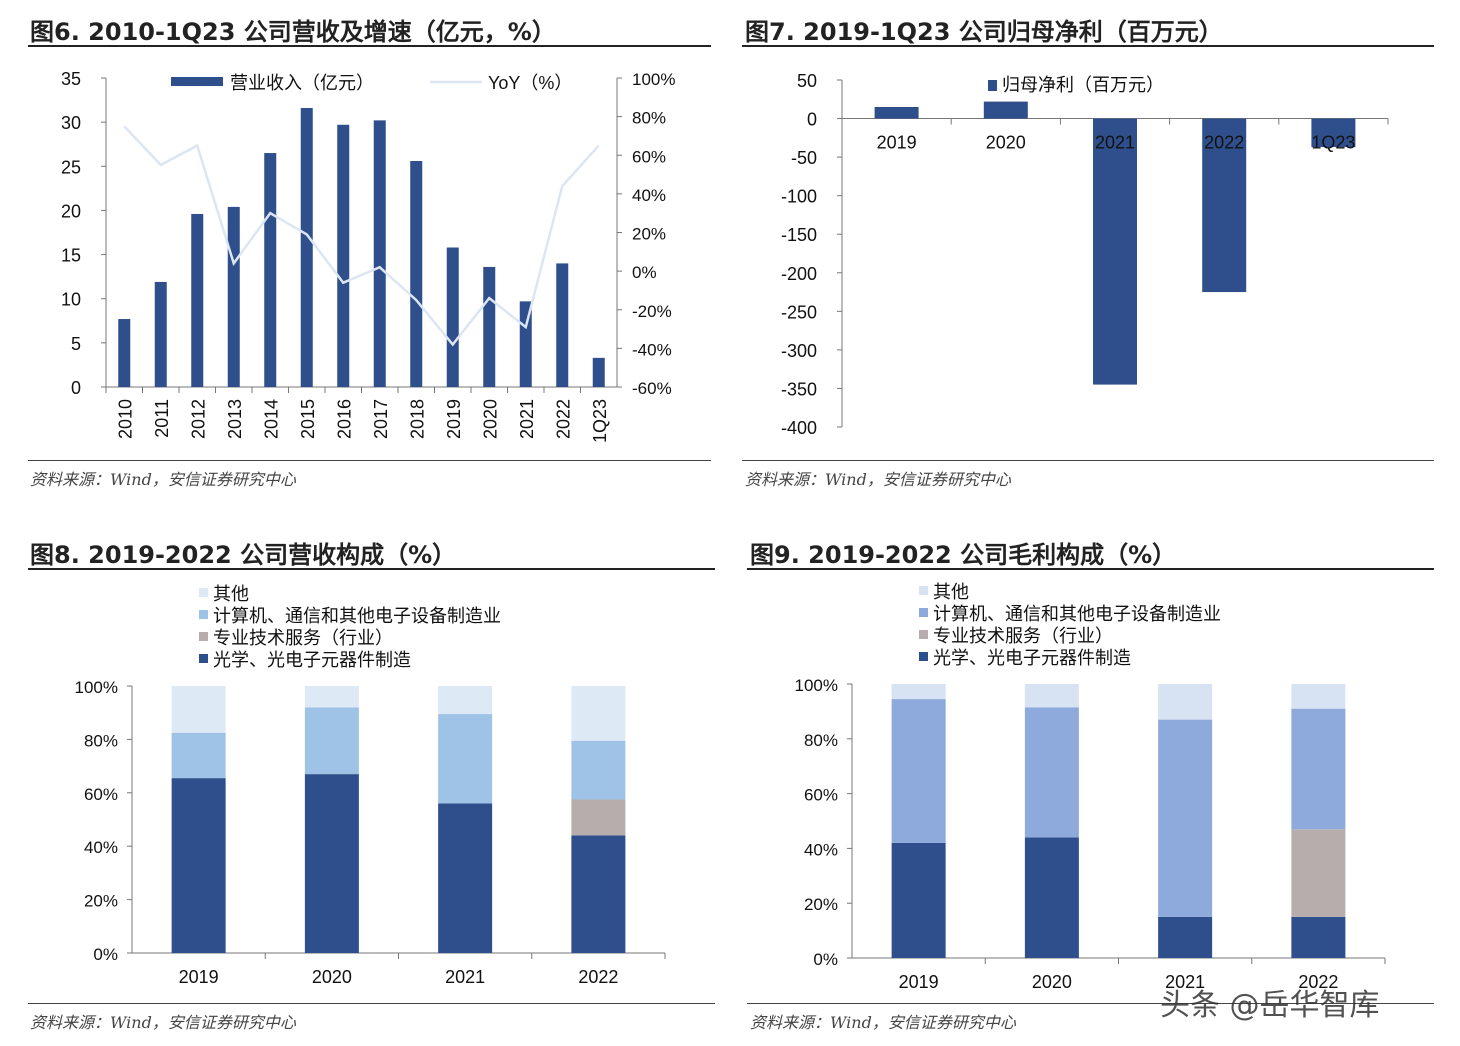 The width and height of the screenshot is (1460, 1046). What do you see at coordinates (1032, 658) in the screenshot?
I see `legend-label: 光学、光电子元器件制造` at bounding box center [1032, 658].